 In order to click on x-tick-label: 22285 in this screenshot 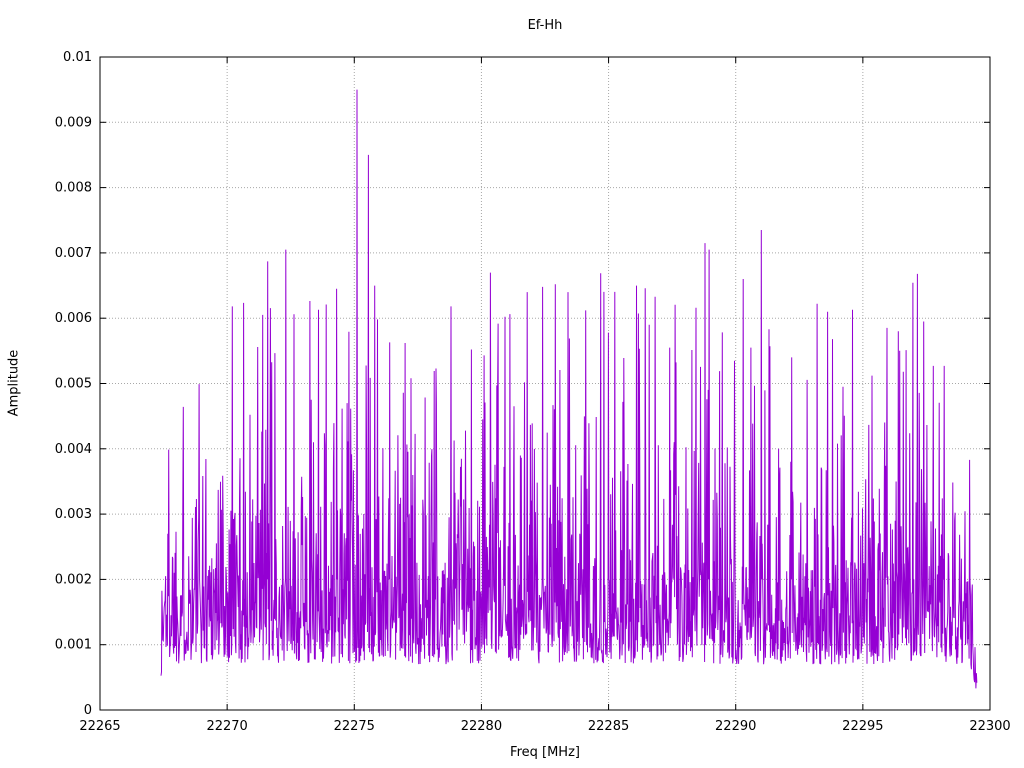, I will do `click(608, 726)`.